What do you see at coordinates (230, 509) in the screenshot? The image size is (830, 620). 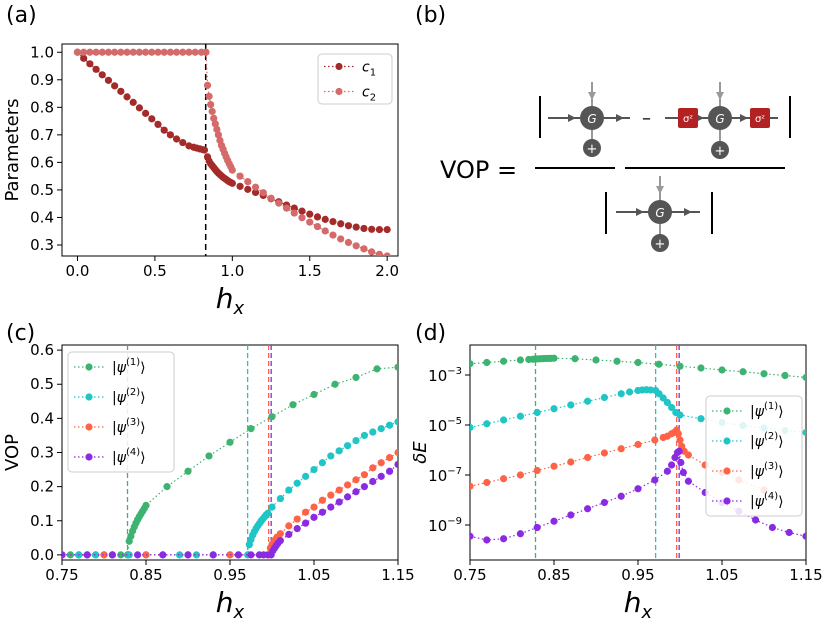 I see `series-line-psi4` at bounding box center [230, 509].